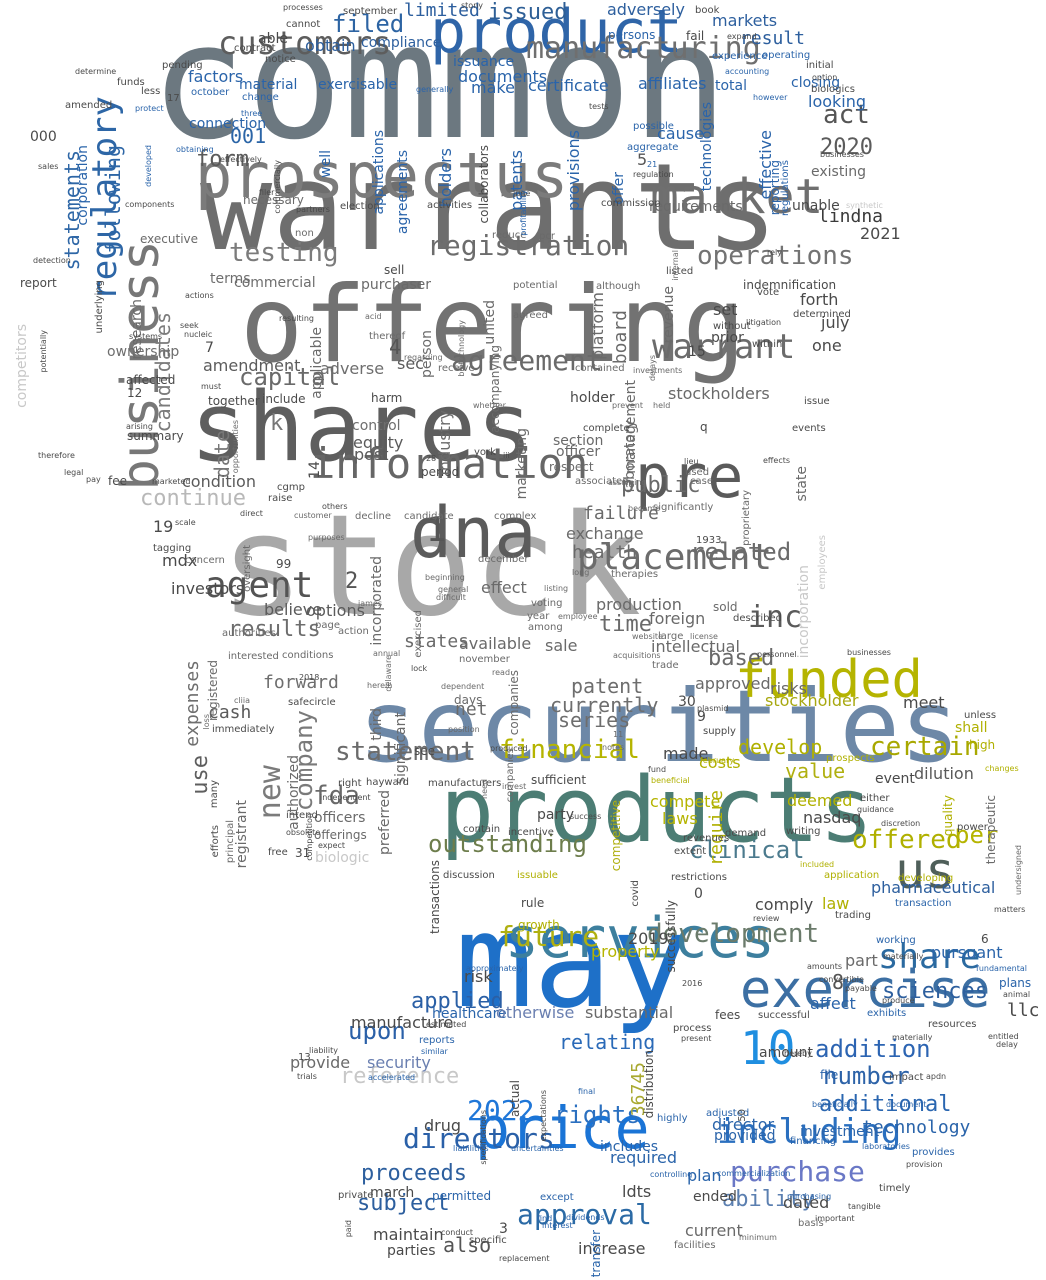  I want to click on word-permitted: permitted, so click(462, 1196).